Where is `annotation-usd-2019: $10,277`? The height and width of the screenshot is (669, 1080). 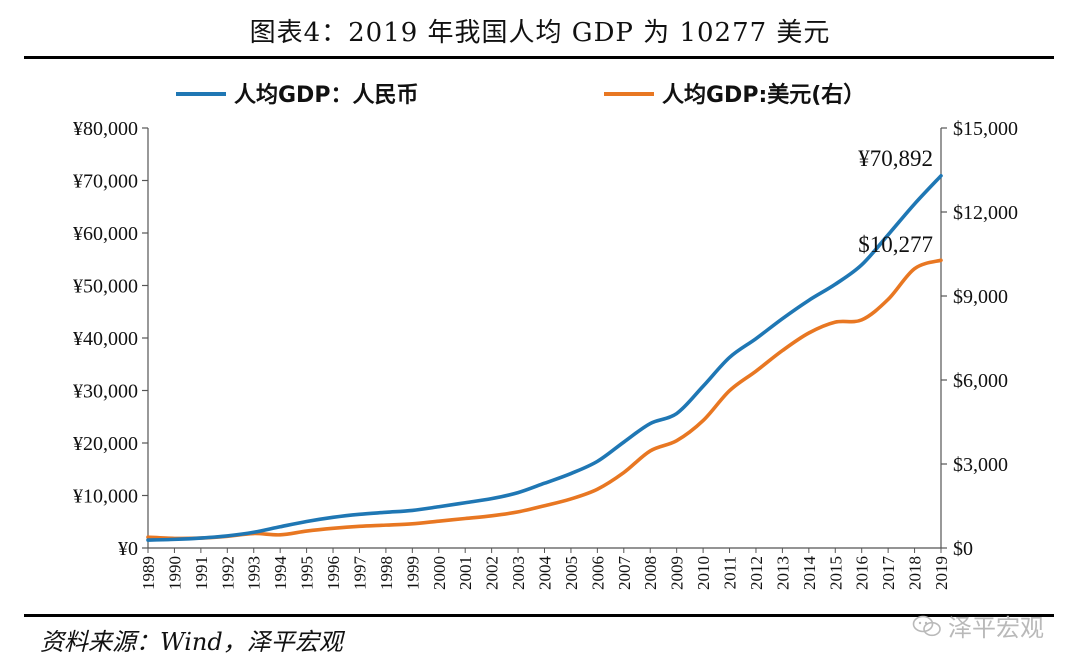
annotation-usd-2019: $10,277 is located at coordinates (895, 244).